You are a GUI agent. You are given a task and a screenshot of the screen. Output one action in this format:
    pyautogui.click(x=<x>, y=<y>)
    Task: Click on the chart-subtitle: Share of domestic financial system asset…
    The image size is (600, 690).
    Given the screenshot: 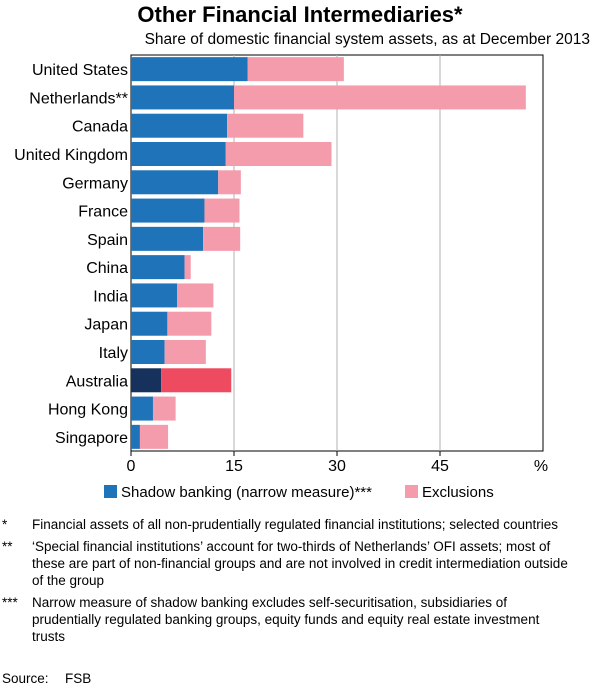 What is the action you would take?
    pyautogui.click(x=367, y=39)
    